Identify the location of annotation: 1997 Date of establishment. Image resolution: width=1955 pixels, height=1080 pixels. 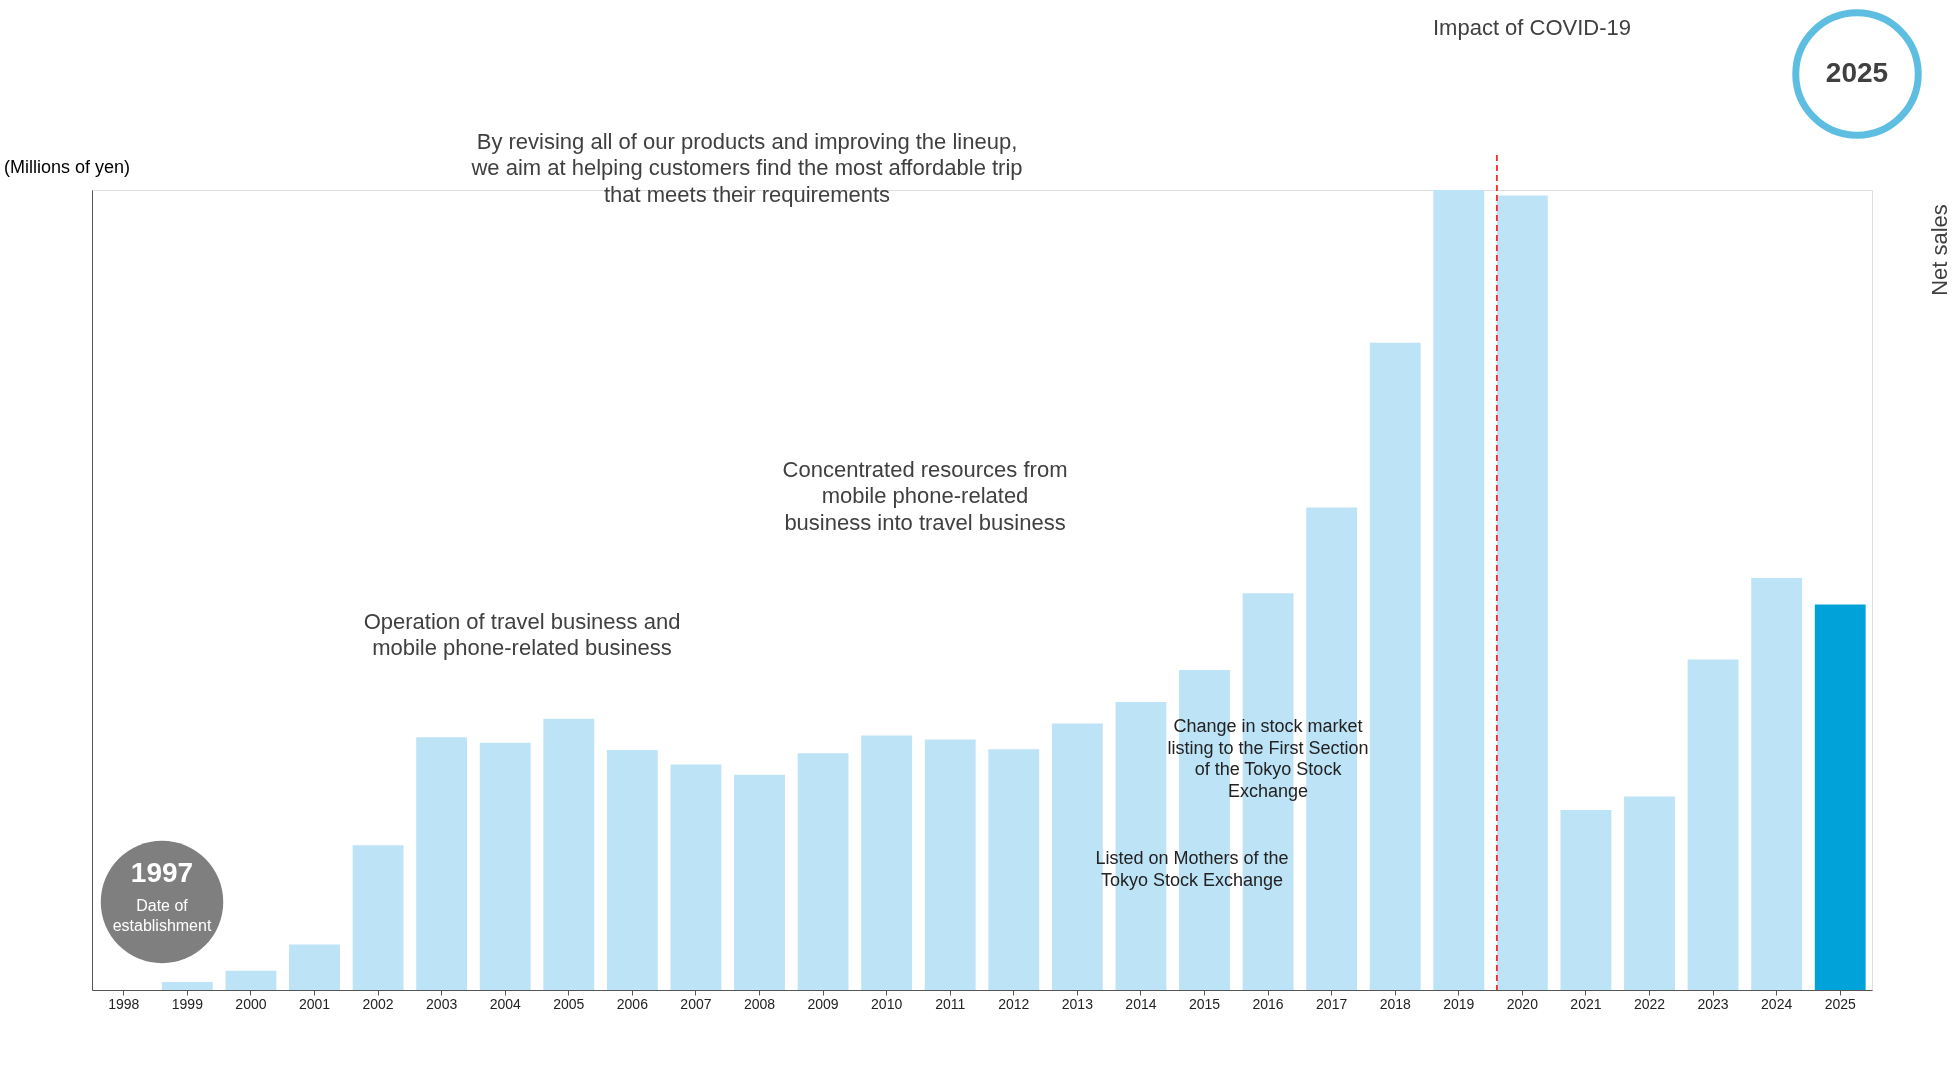
(162, 895).